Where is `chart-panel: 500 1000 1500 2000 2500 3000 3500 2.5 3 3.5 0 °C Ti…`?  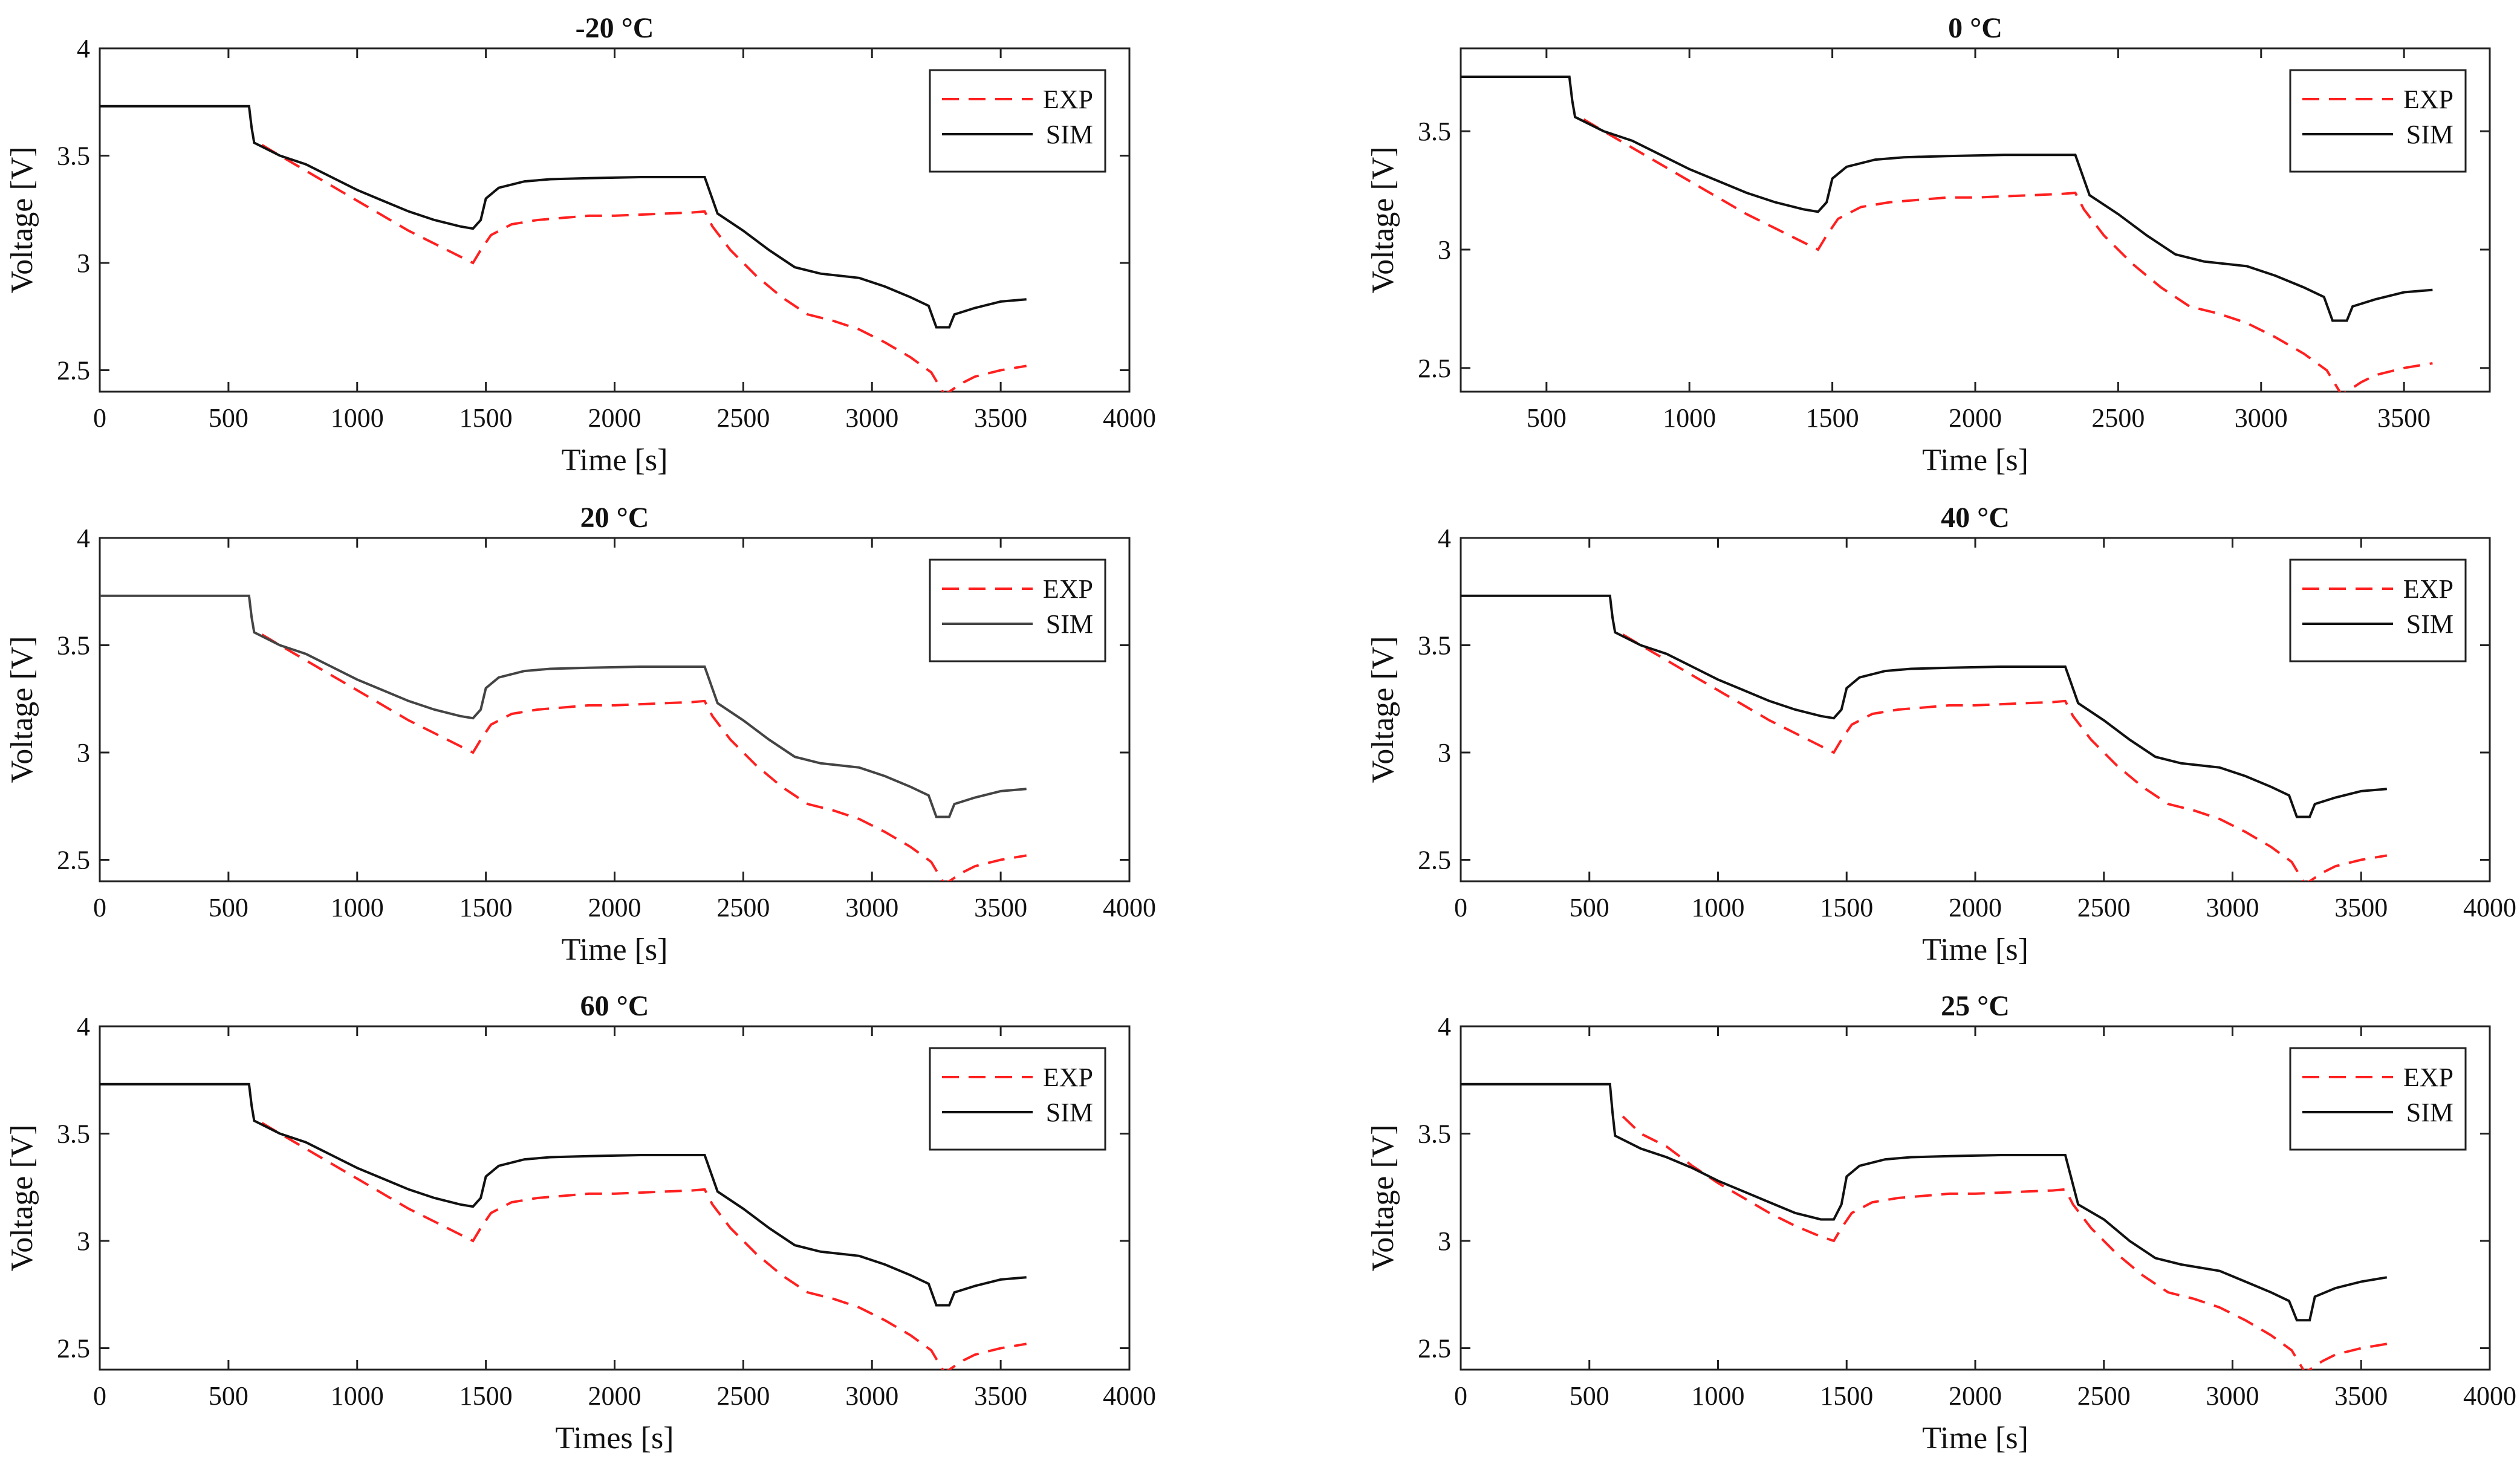
chart-panel: 500 1000 1500 2000 2500 3000 3500 2.5 3 3.5 0 °C Ti… is located at coordinates (1928, 245).